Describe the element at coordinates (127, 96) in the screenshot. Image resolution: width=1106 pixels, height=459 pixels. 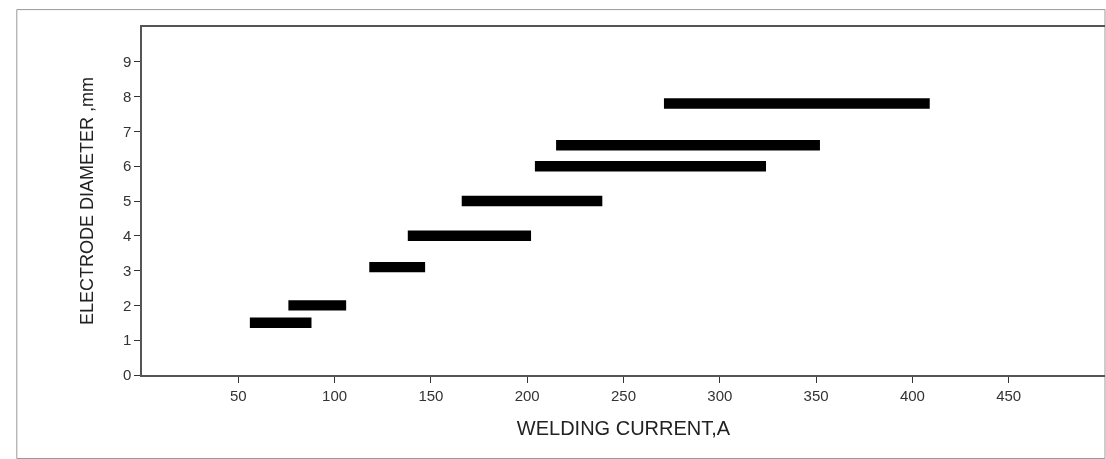
I see `y-tick-label: 8` at that location.